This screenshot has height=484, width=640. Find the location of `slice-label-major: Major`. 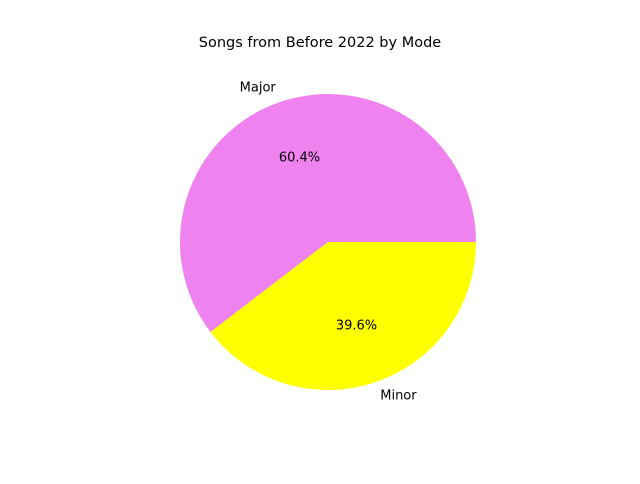

slice-label-major: Major is located at coordinates (258, 87).